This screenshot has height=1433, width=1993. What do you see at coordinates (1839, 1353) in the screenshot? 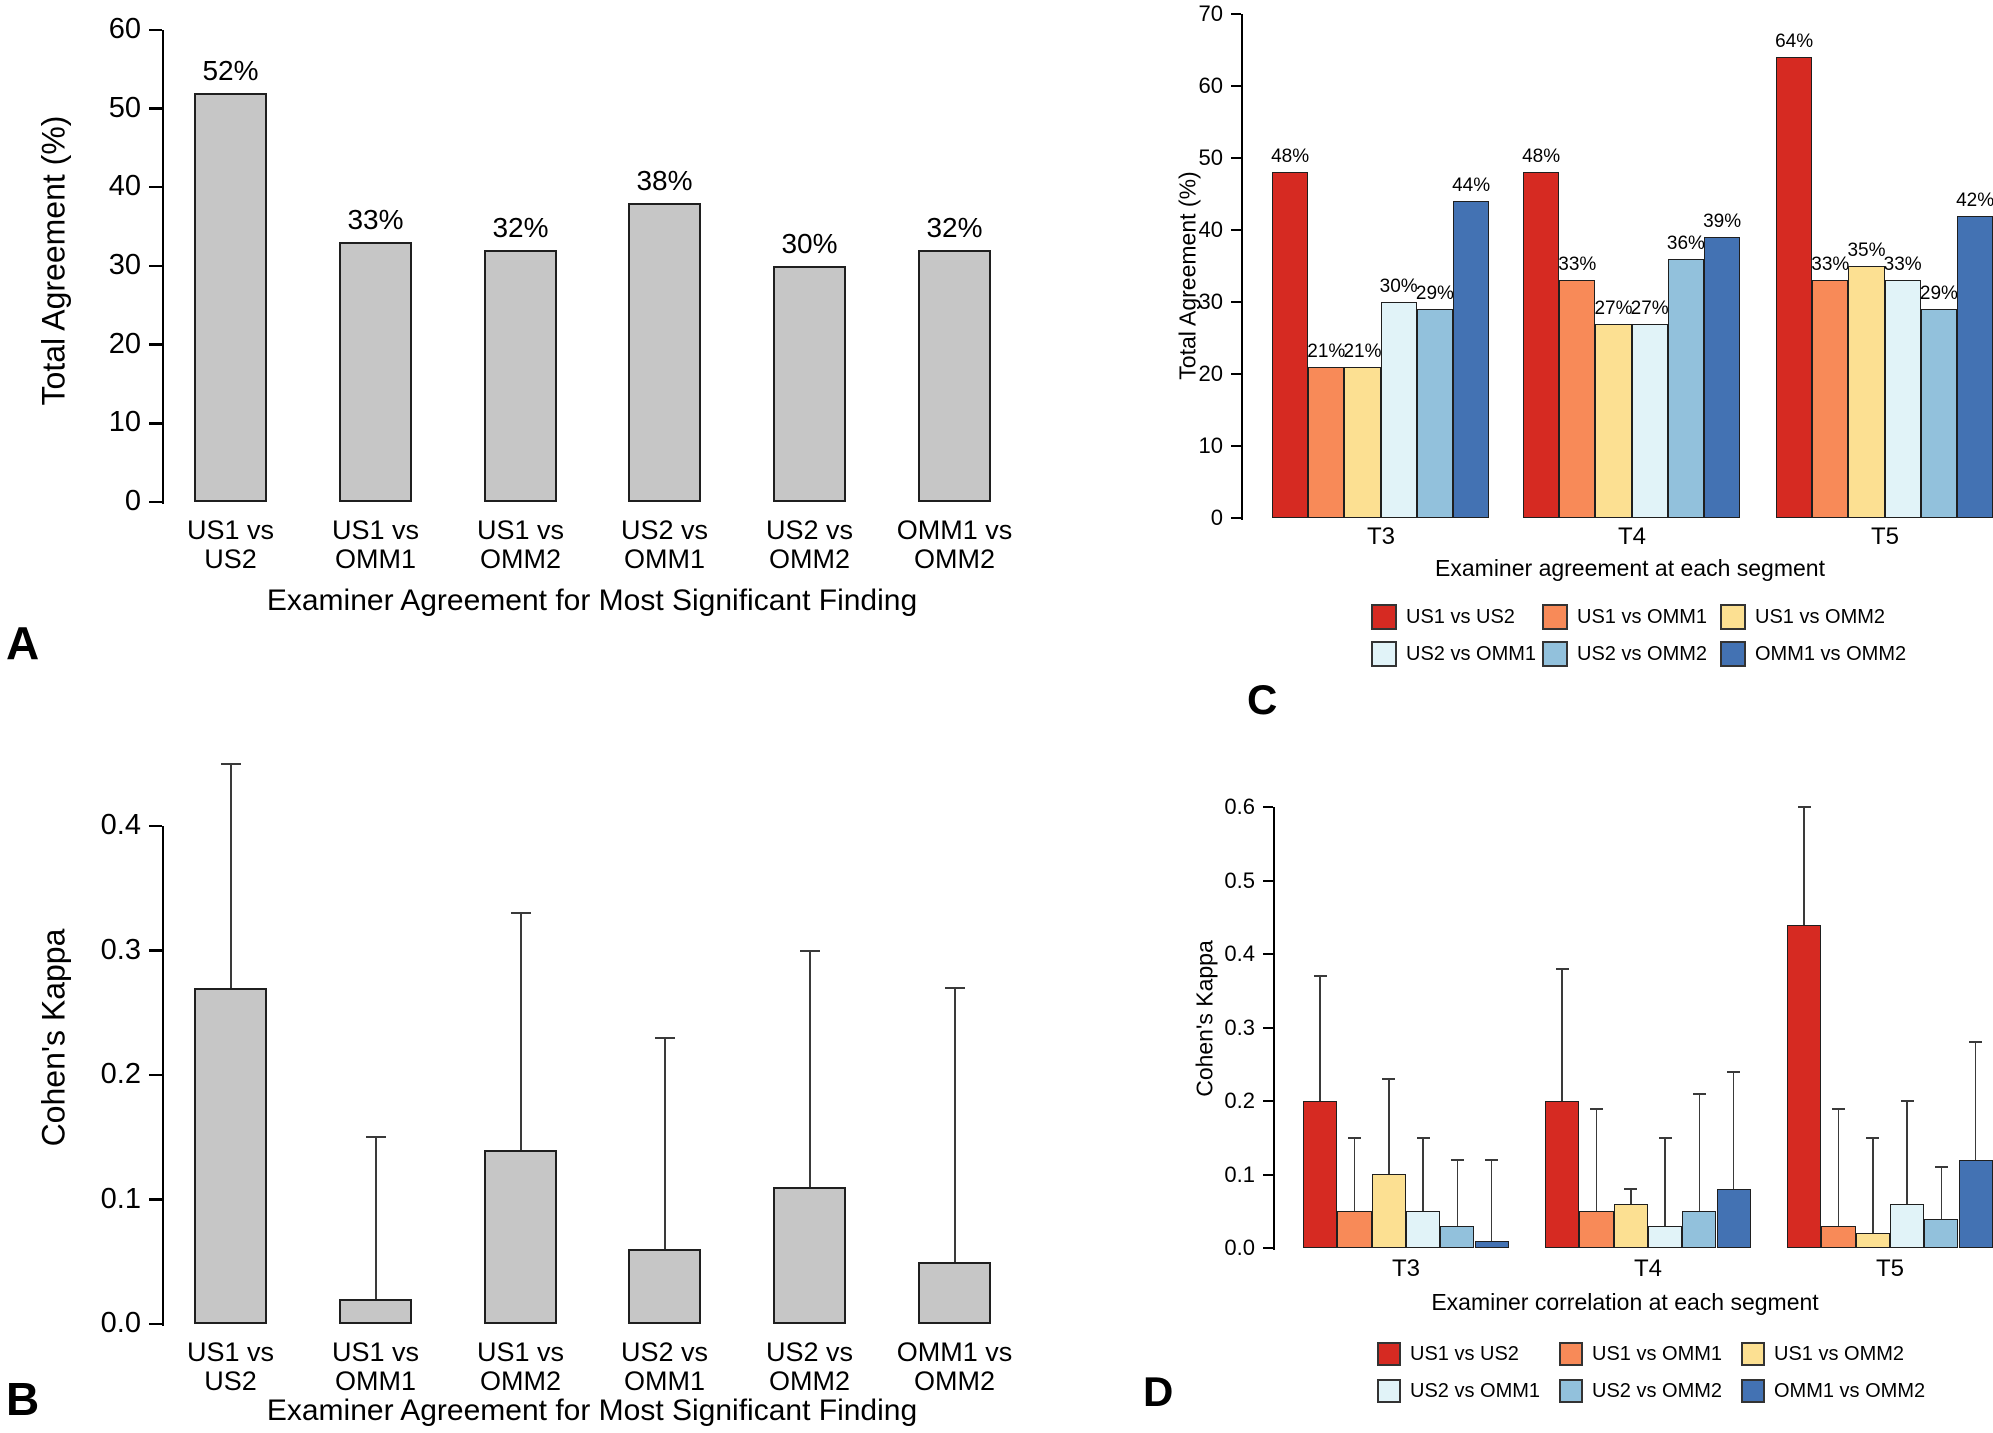
I see `legend-label: US1 vs OMM2` at bounding box center [1839, 1353].